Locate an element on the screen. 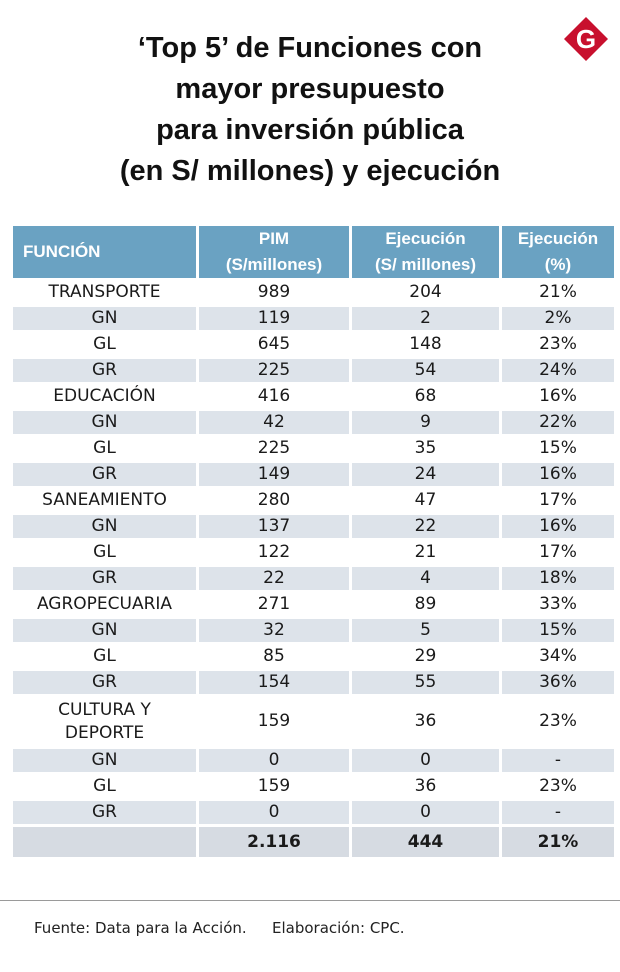 This screenshot has width=620, height=972. cell-ejecucion: 29 is located at coordinates (425, 656).